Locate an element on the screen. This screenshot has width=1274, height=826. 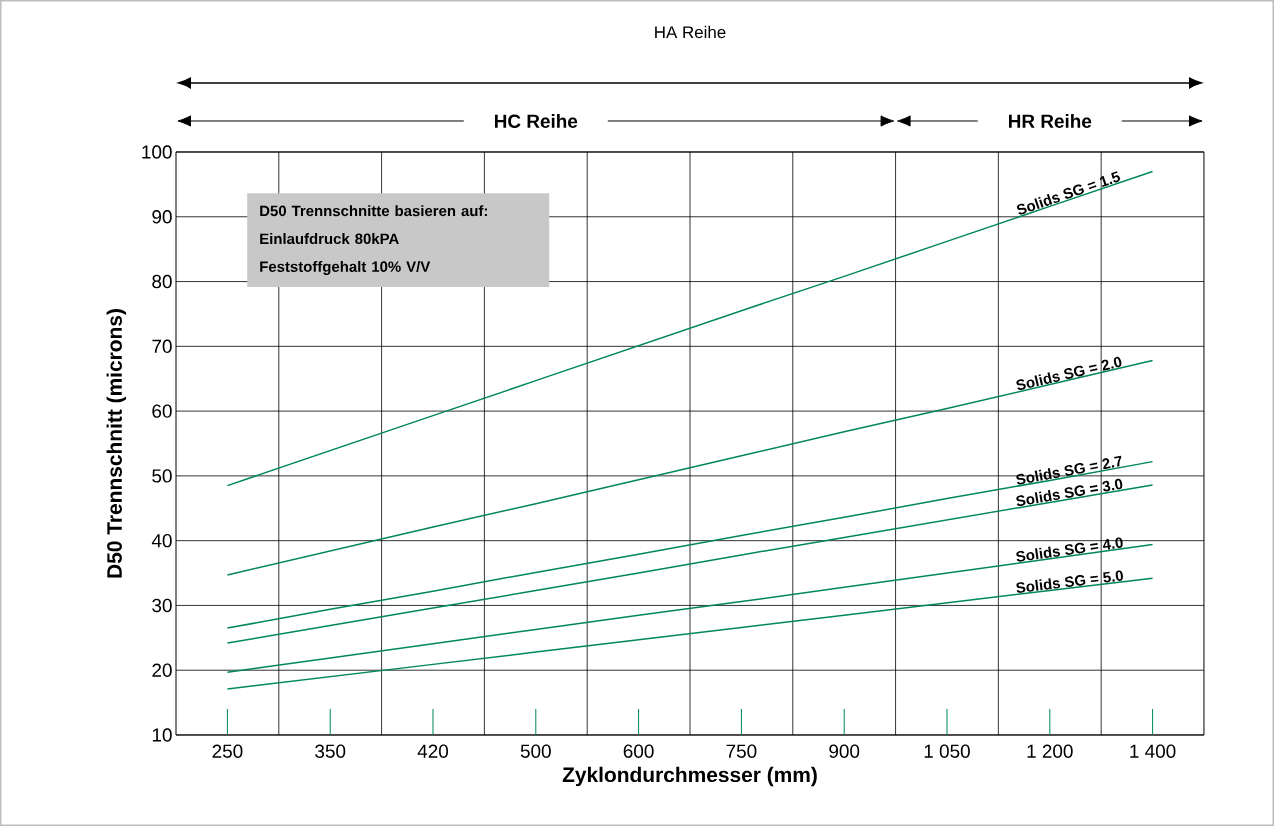
y-tick-label: 50 is located at coordinates (162, 476).